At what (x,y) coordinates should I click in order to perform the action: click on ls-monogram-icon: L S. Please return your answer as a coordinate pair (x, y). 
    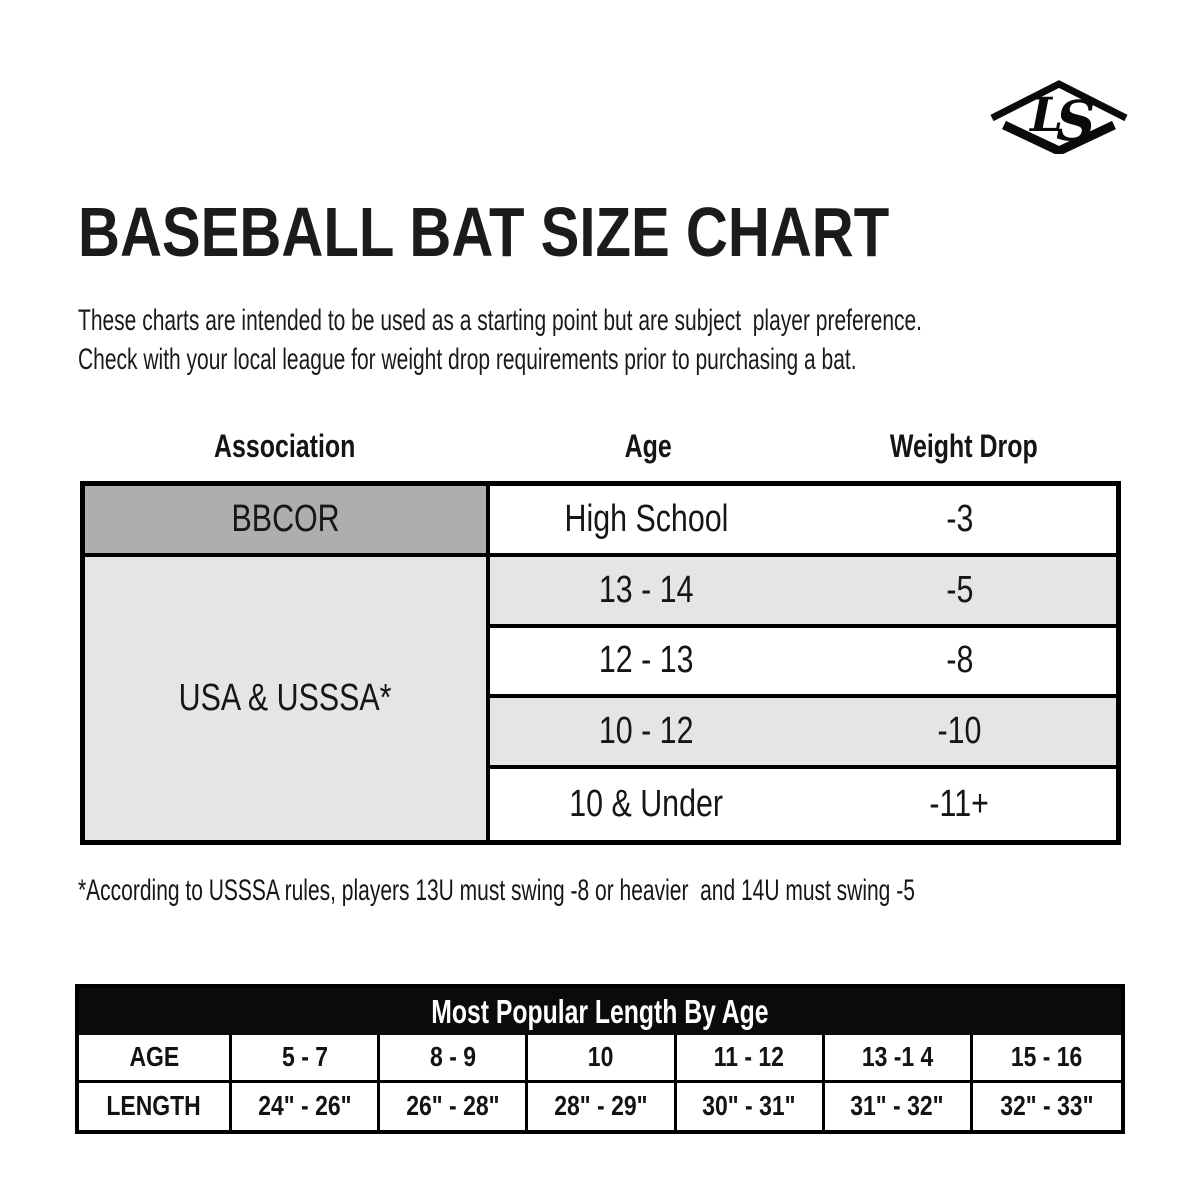
    Looking at the image, I should click on (1059, 118).